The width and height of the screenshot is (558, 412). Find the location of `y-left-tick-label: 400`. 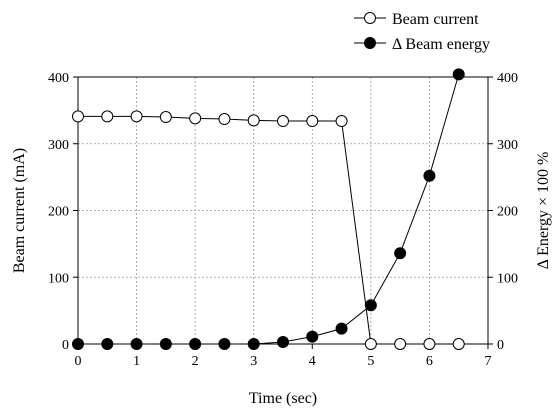

y-left-tick-label: 400 is located at coordinates (58, 78).